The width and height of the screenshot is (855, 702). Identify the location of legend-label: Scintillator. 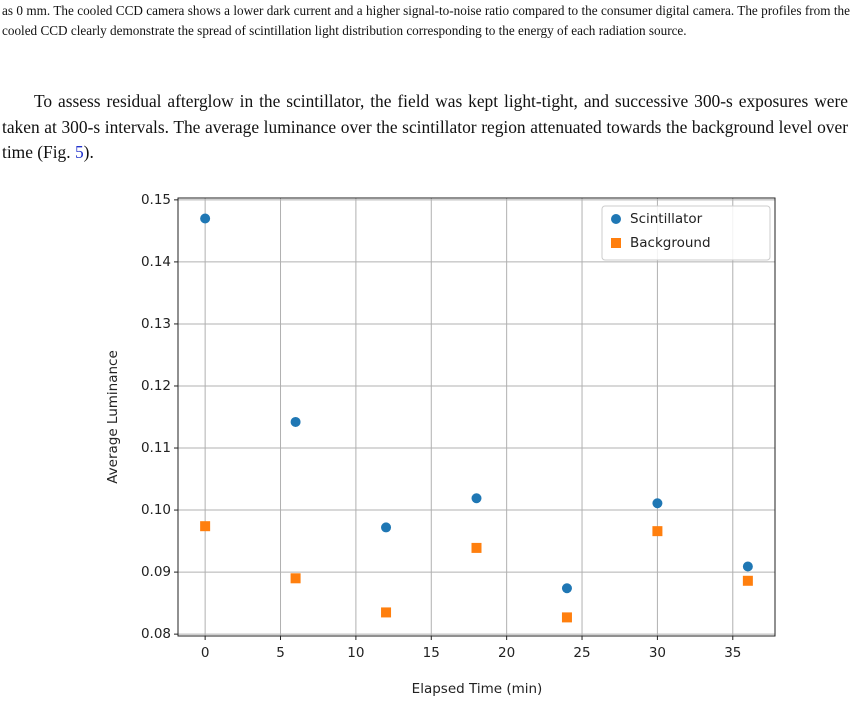
(666, 219).